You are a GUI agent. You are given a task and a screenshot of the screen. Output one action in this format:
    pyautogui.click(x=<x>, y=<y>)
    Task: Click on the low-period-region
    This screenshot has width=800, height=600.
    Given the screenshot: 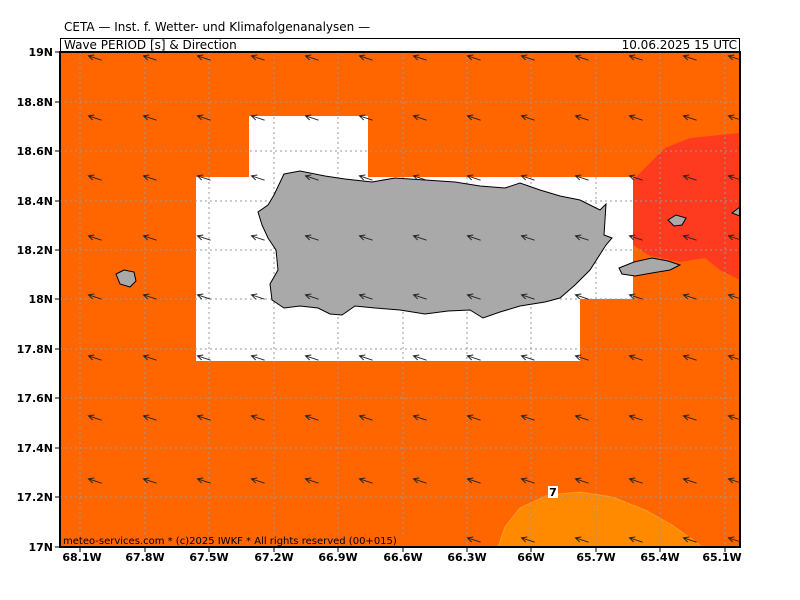 What is the action you would take?
    pyautogui.click(x=601, y=519)
    